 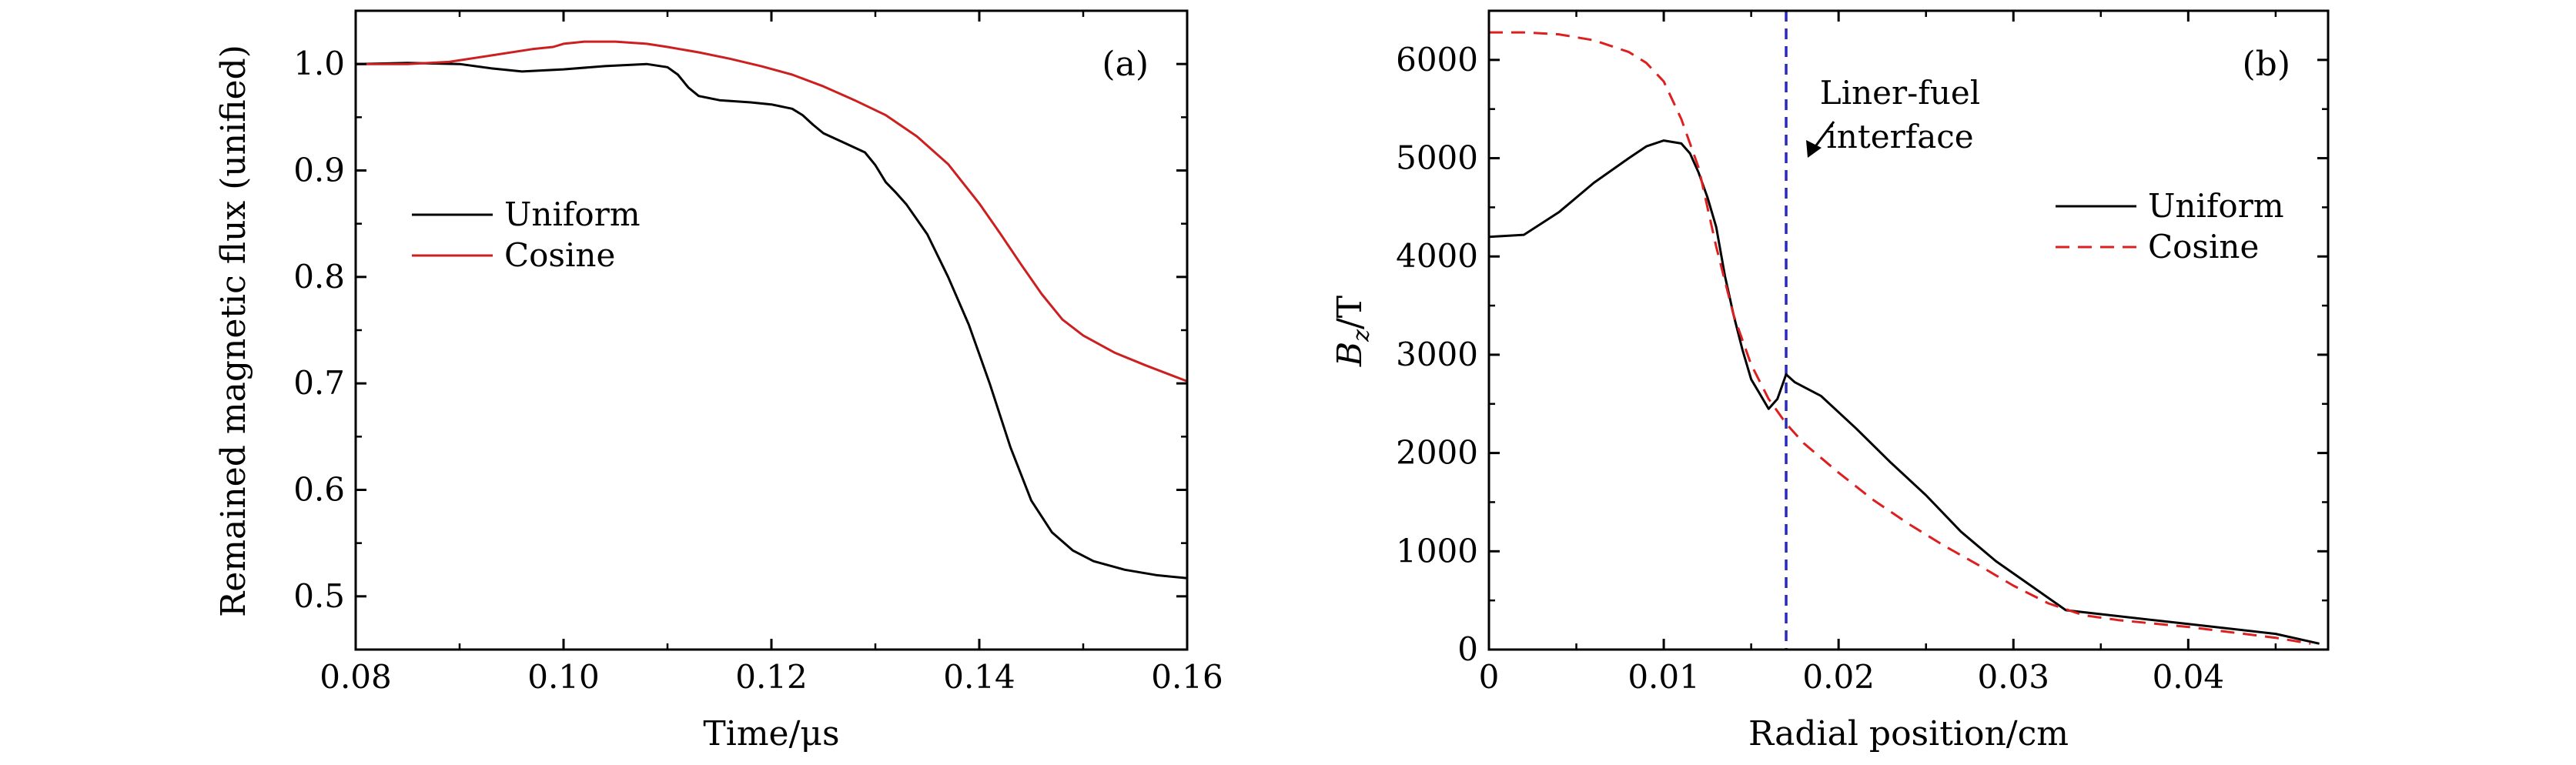 What do you see at coordinates (1490, 677) in the screenshot?
I see `chart-b-xtick-label: 0` at bounding box center [1490, 677].